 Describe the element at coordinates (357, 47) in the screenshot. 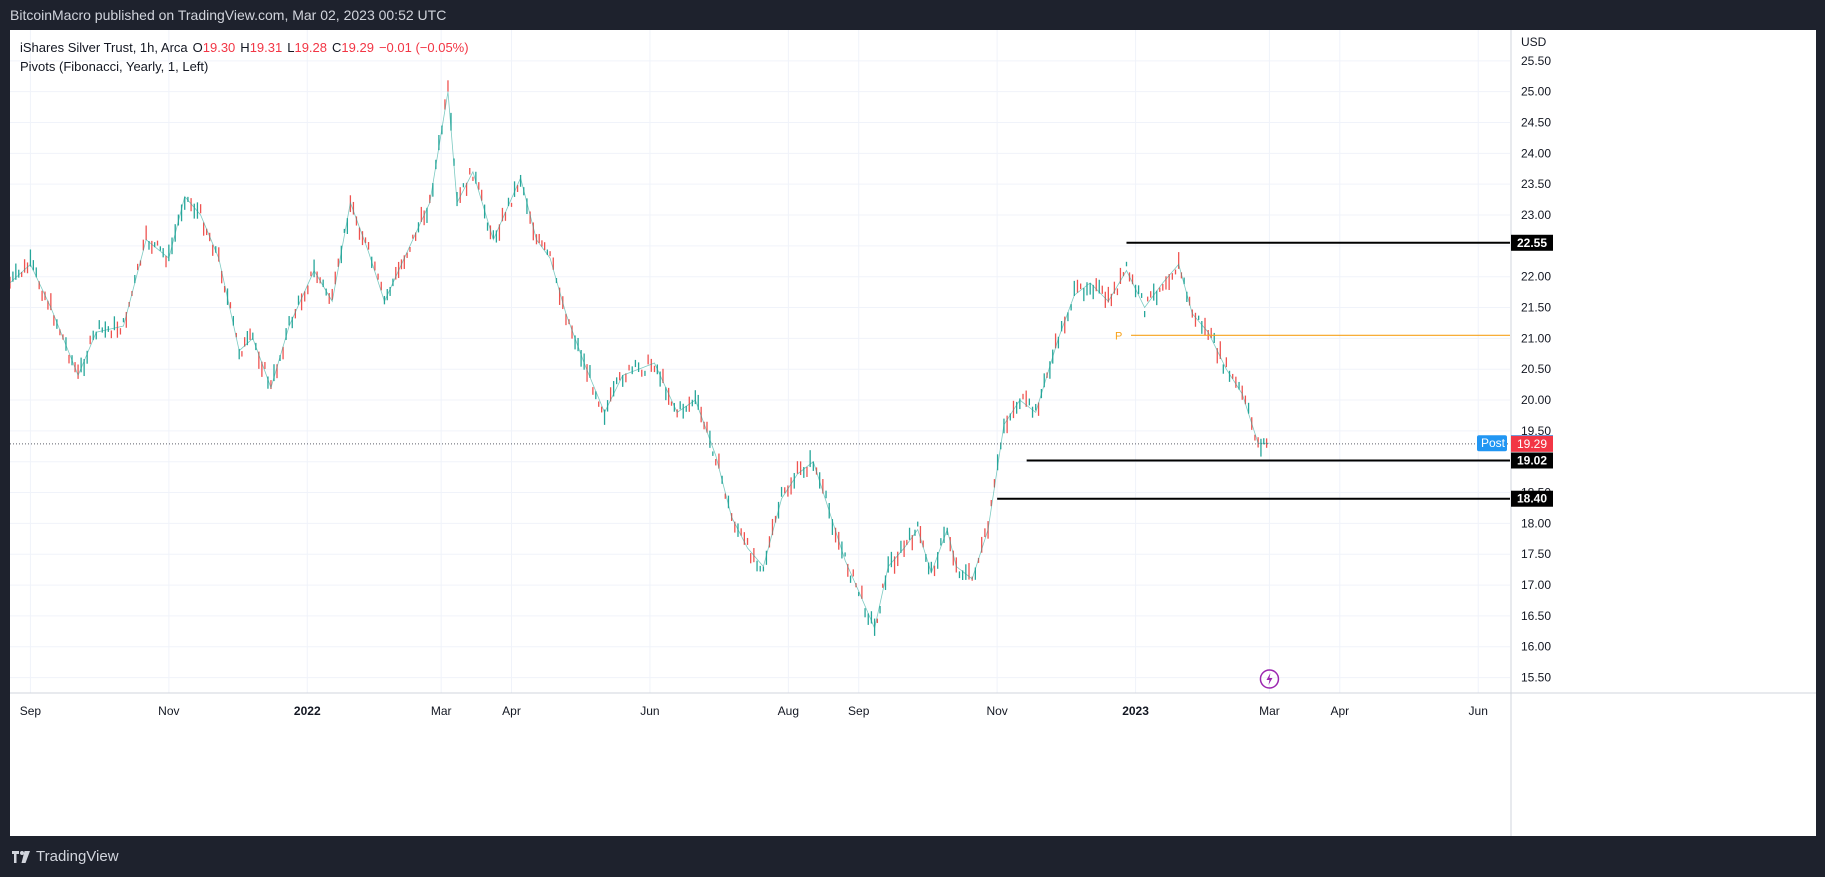

I see `close-value: 19.29` at that location.